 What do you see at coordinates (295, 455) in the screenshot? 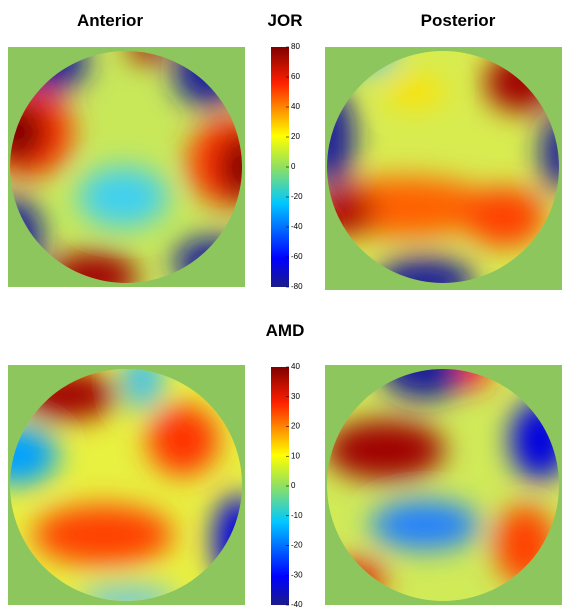
I see `colorbar-tick-label: 10` at bounding box center [295, 455].